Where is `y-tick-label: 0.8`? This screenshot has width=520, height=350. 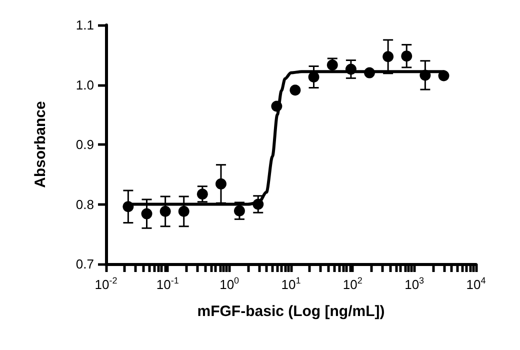
y-tick-label: 0.8 is located at coordinates (85, 204).